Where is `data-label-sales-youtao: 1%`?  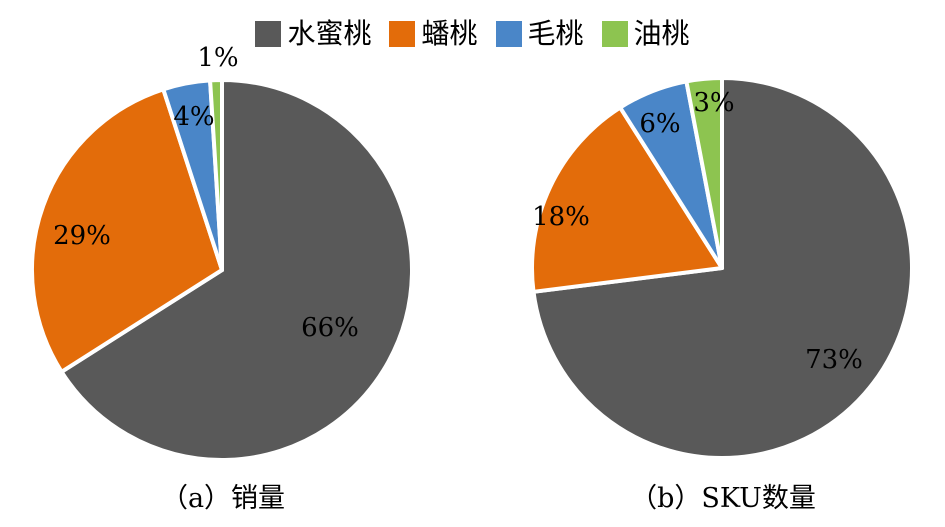 data-label-sales-youtao: 1% is located at coordinates (217, 58).